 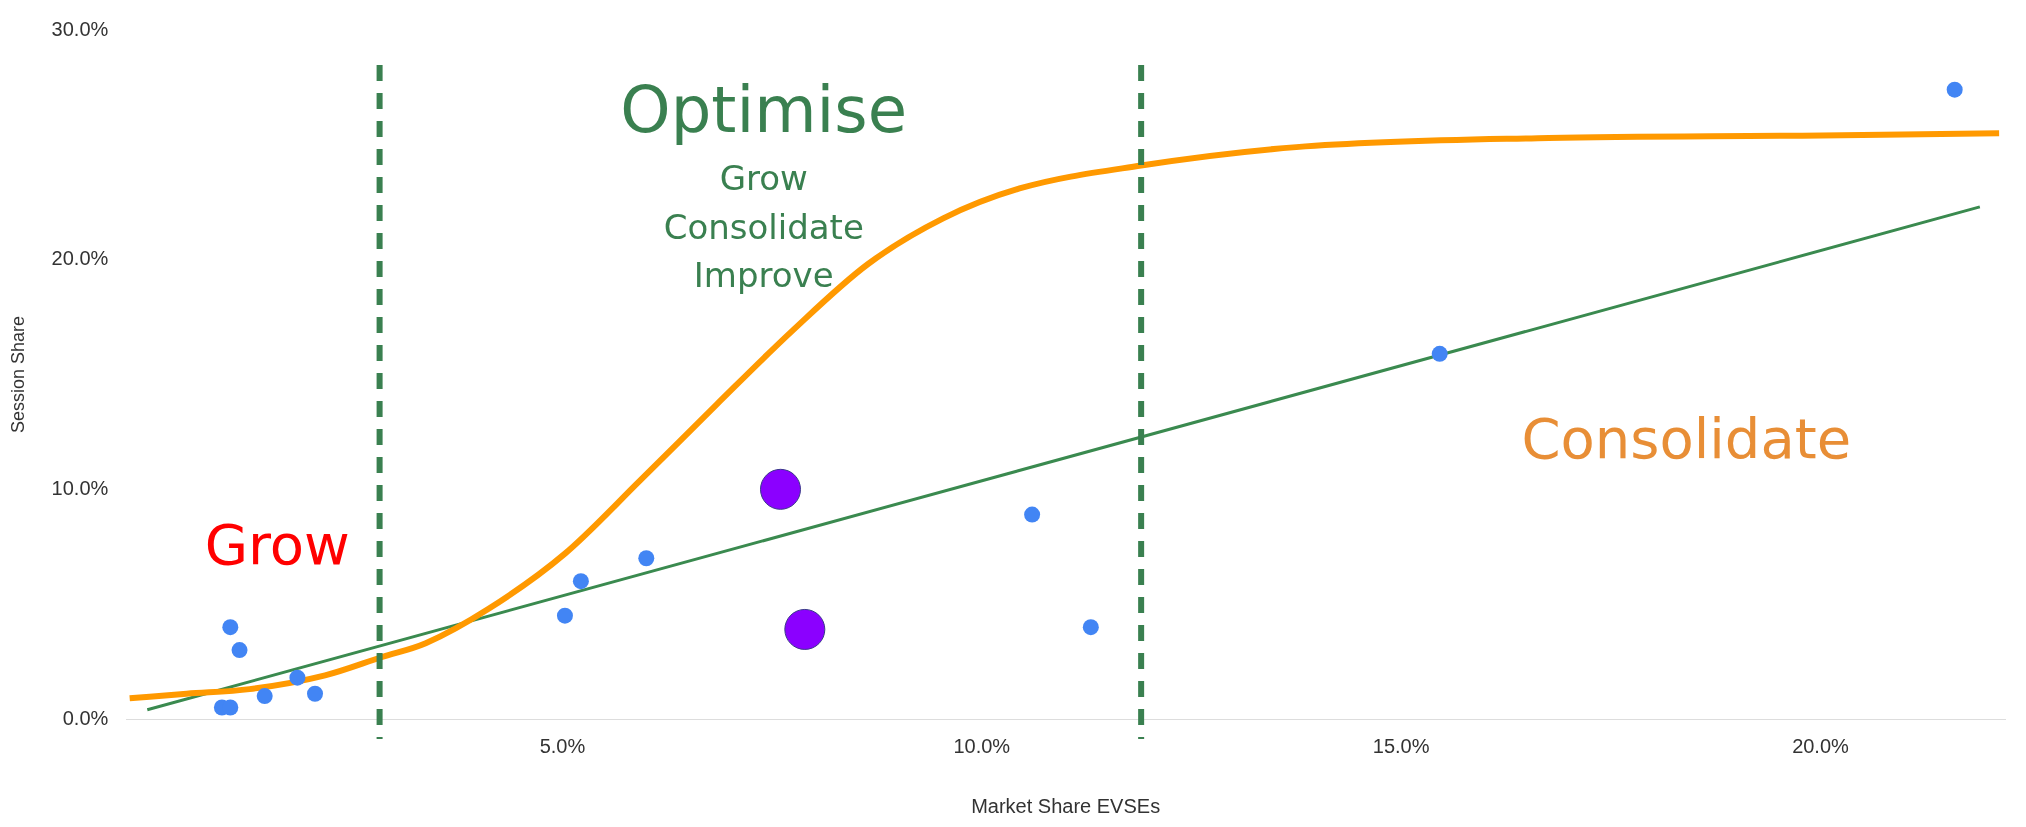 What do you see at coordinates (763, 274) in the screenshot?
I see `annotation: Improve` at bounding box center [763, 274].